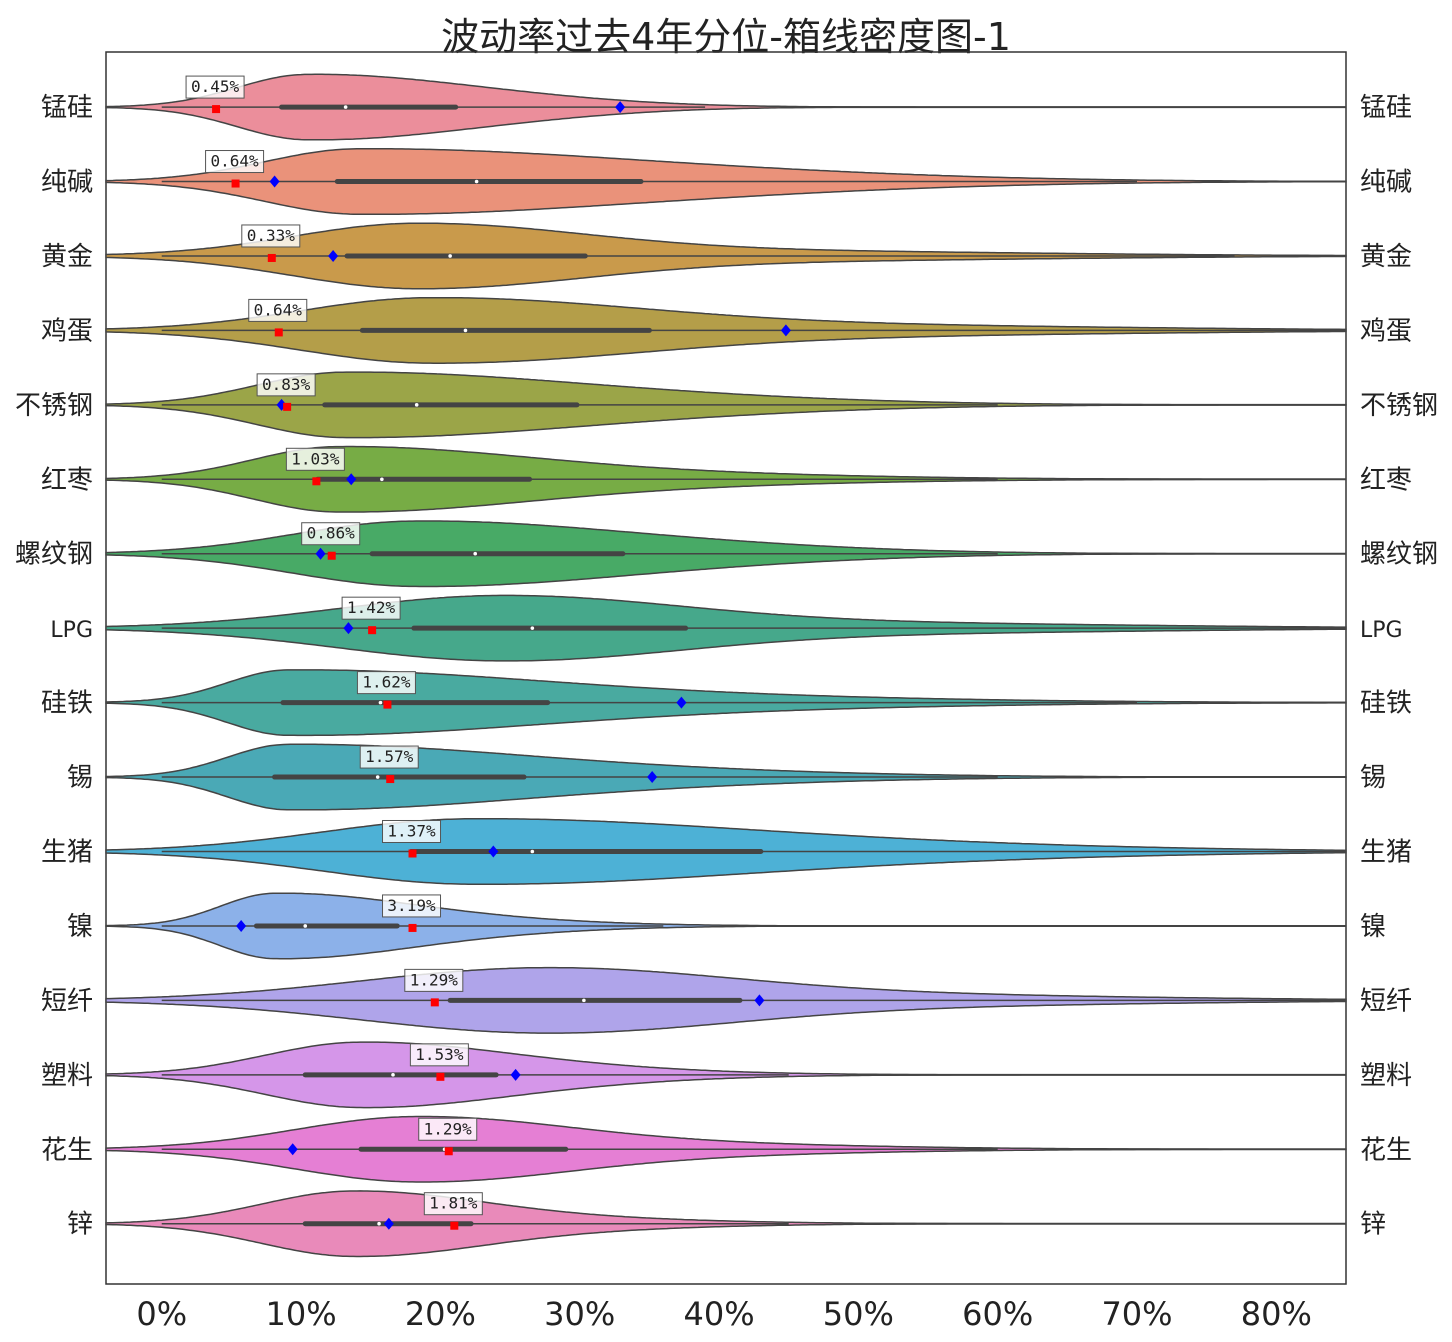 Image resolution: width=1452 pixels, height=1342 pixels. I want to click on current-value-label: 1.42%, so click(371, 607).